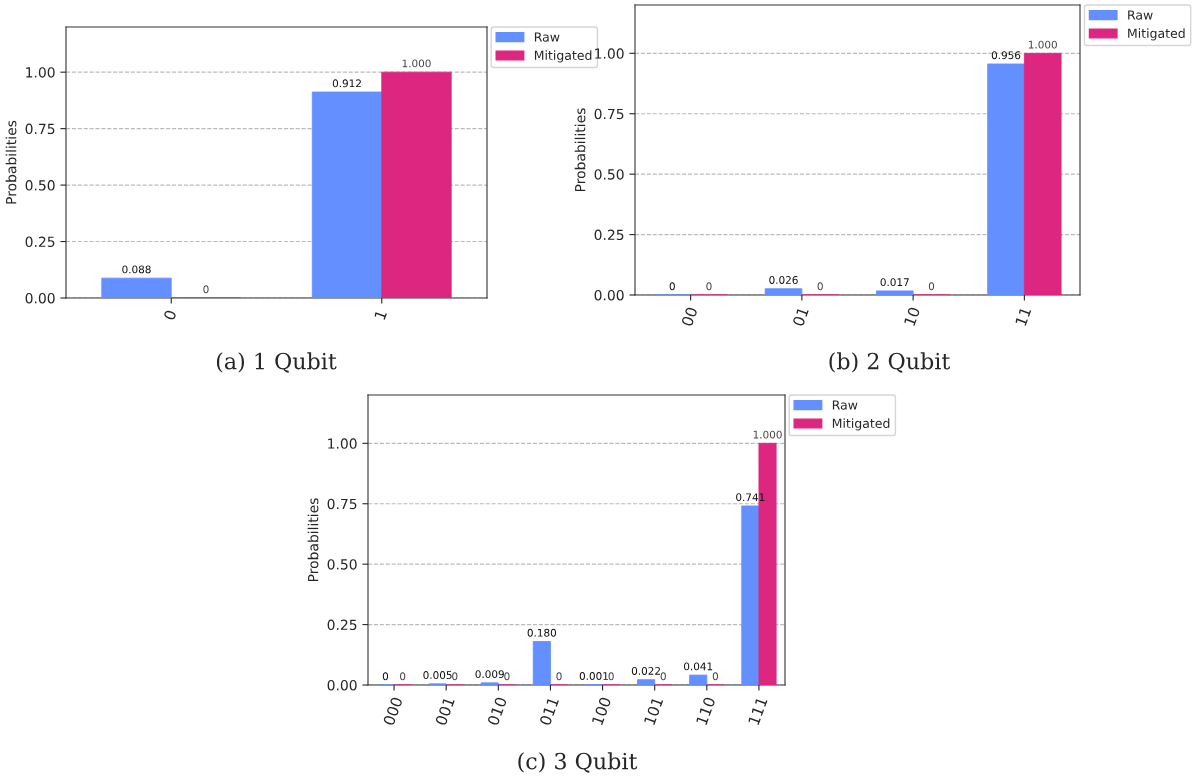 This screenshot has height=783, width=1195. What do you see at coordinates (489, 674) in the screenshot?
I see `data-label: 0.009` at bounding box center [489, 674].